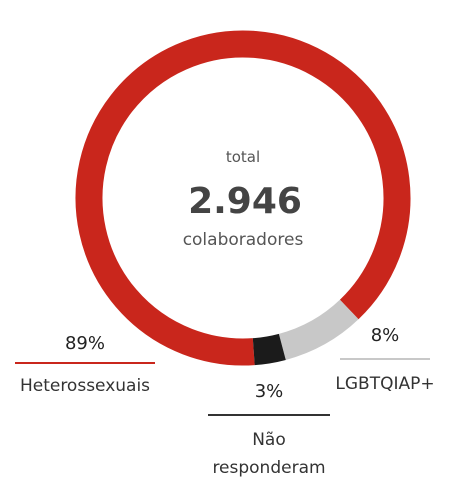 The height and width of the screenshot is (502, 471). Describe the element at coordinates (243, 157) in the screenshot. I see `center-caption: total` at that location.